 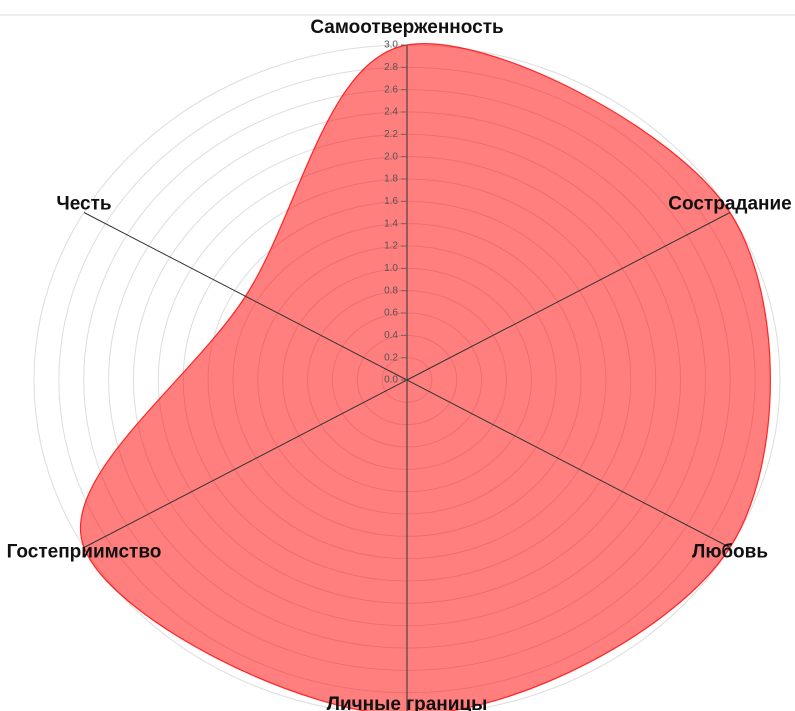 I want to click on tick-label: 3.0, so click(x=391, y=45).